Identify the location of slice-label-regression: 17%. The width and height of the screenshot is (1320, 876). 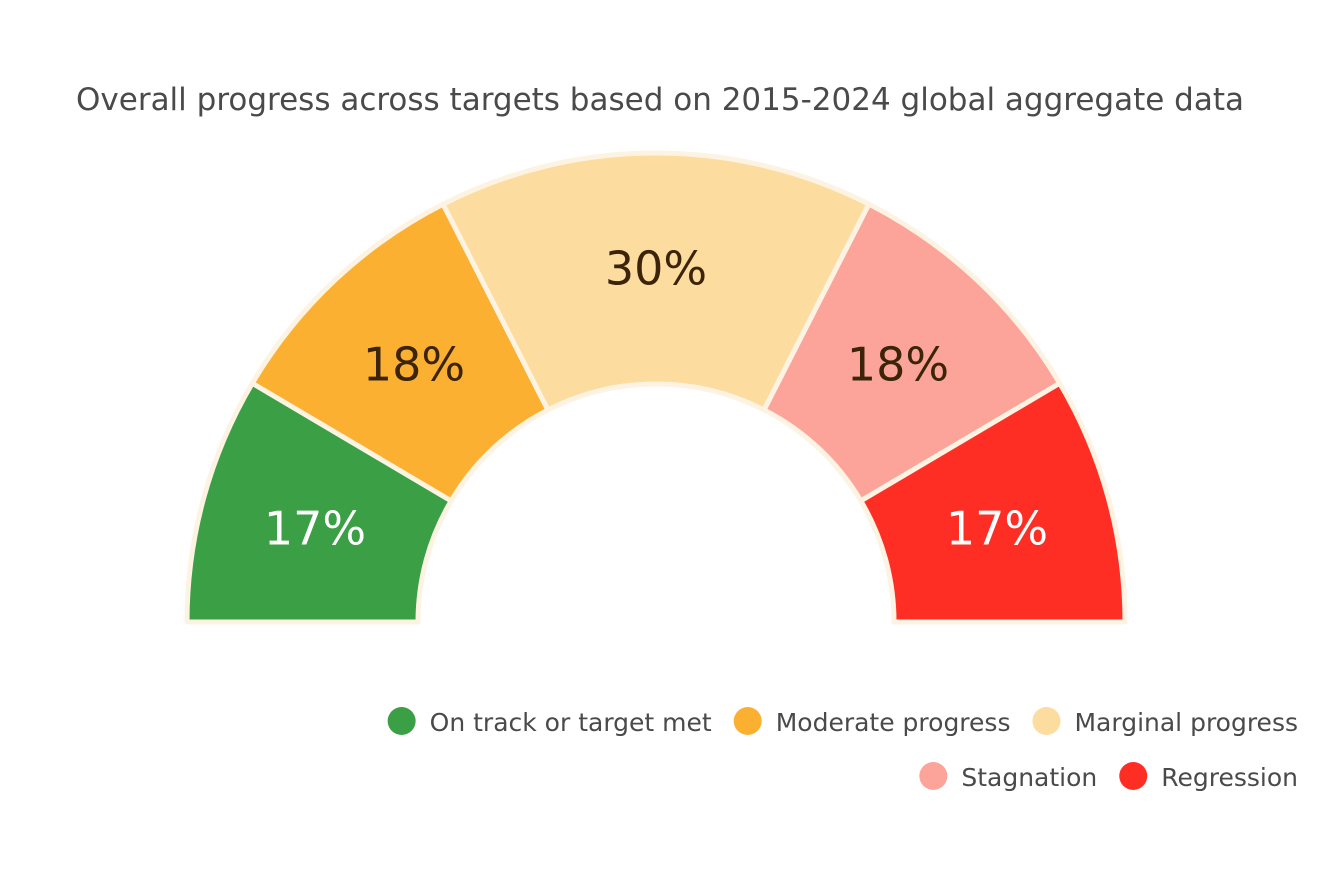
(997, 529).